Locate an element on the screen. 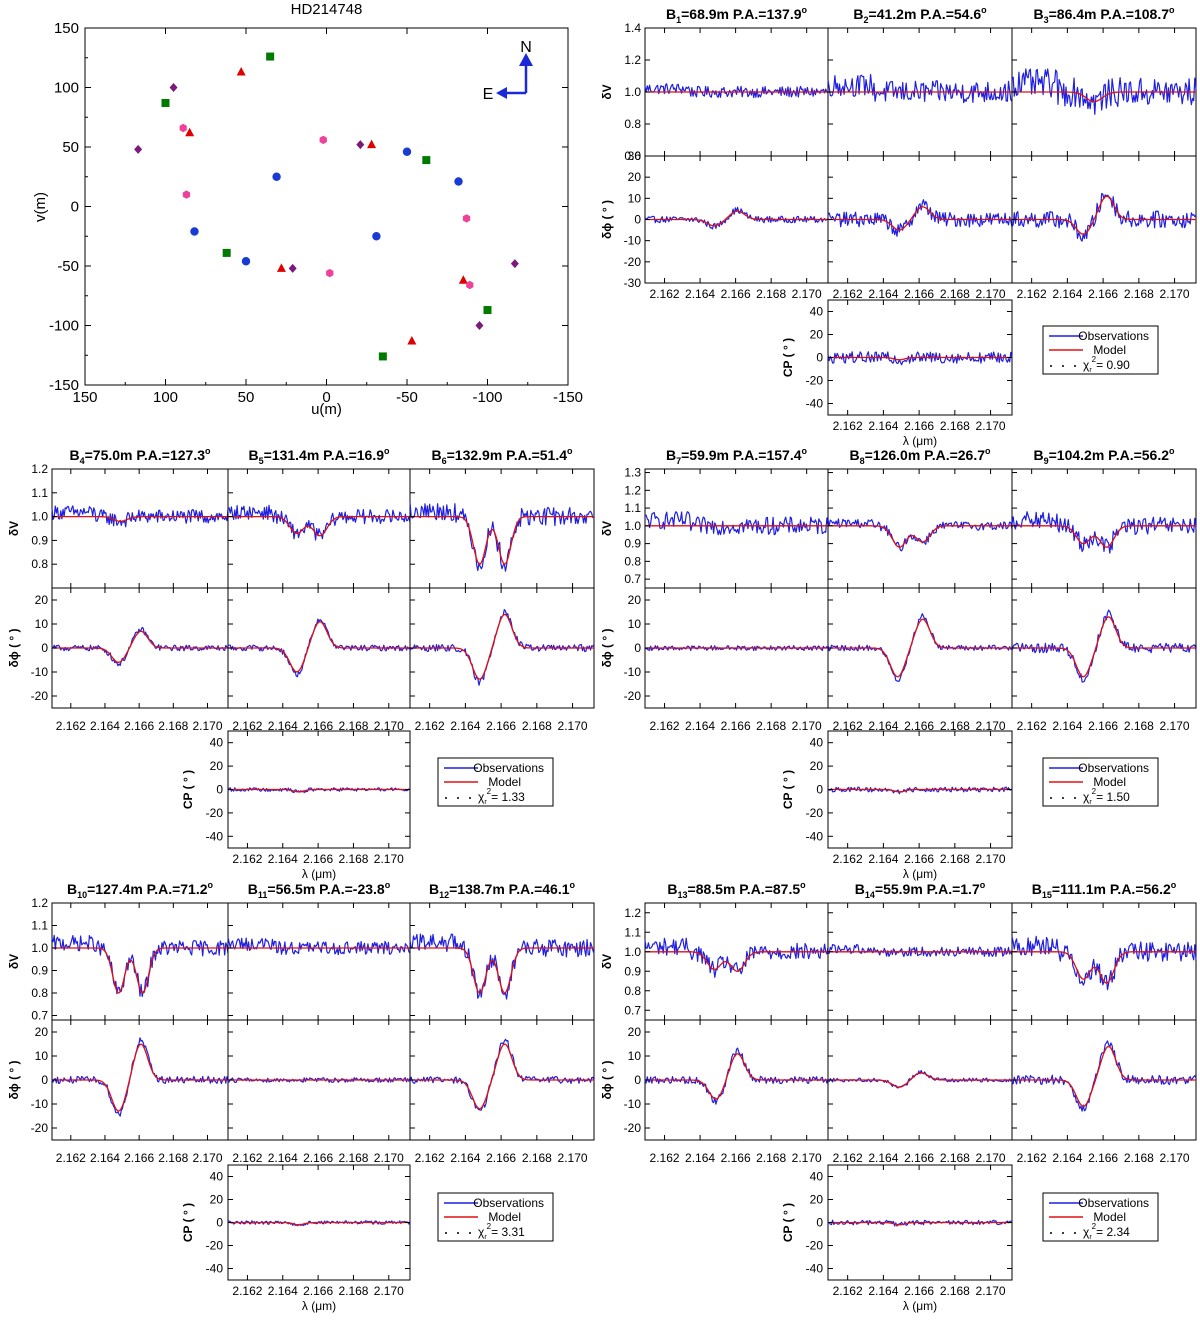  baseline-index: 6 is located at coordinates (444, 461).